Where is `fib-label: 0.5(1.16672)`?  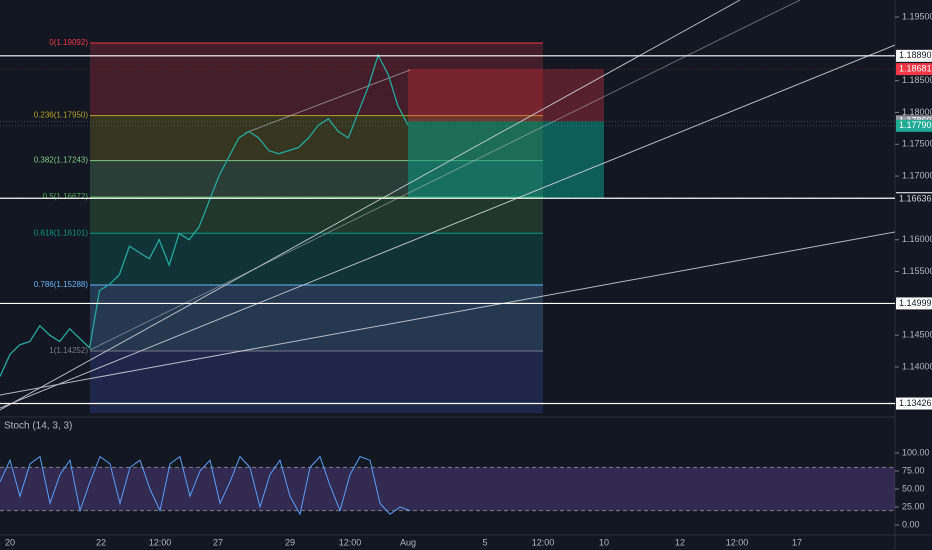
fib-label: 0.5(1.16672) is located at coordinates (66, 196).